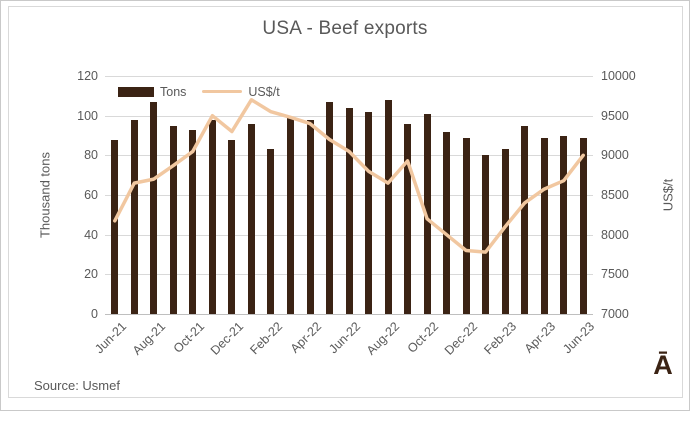  I want to click on y-left-tick-label: 0, so click(94, 314).